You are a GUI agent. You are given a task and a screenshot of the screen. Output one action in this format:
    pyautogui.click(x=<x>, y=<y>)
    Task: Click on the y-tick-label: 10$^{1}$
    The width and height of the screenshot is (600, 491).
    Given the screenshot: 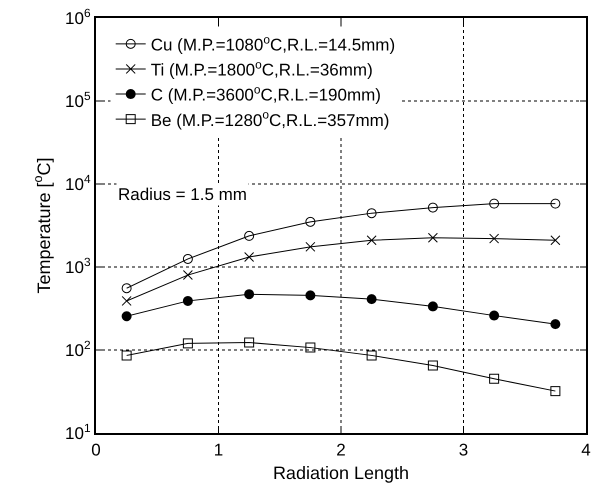 What is the action you would take?
    pyautogui.click(x=78, y=431)
    